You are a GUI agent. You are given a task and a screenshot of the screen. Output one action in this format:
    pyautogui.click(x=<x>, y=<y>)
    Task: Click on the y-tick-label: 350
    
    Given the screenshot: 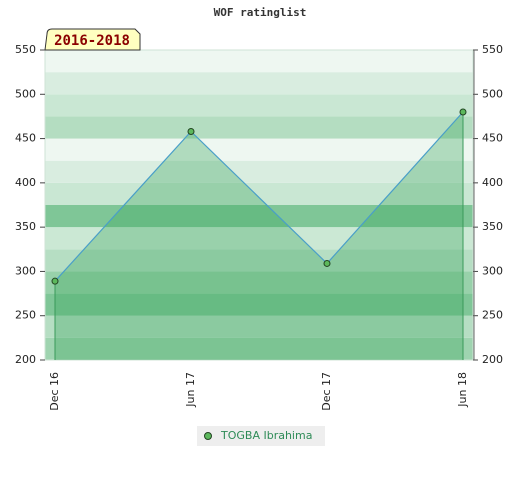 What is the action you would take?
    pyautogui.click(x=25, y=226)
    